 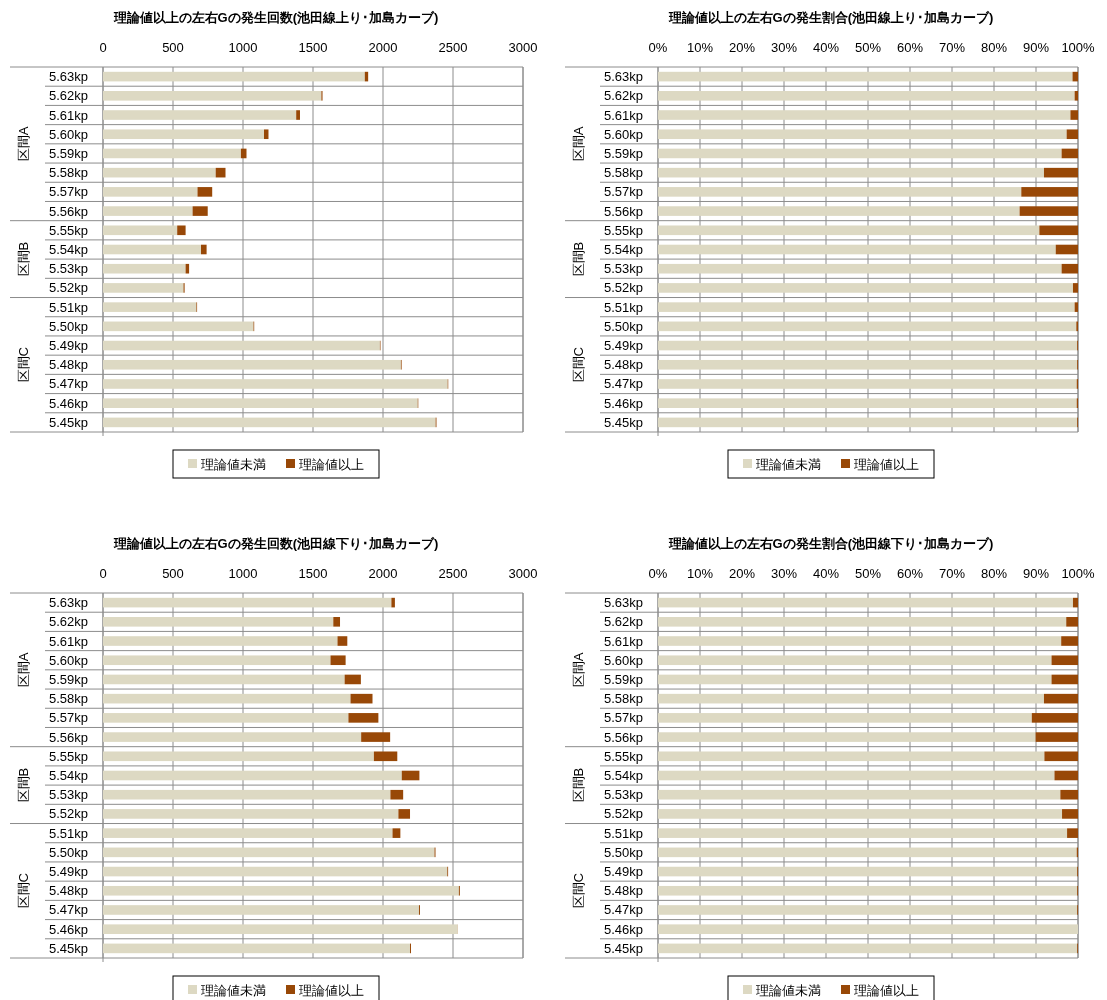 I want to click on y-tick-label: 5.48kp, so click(x=68, y=365).